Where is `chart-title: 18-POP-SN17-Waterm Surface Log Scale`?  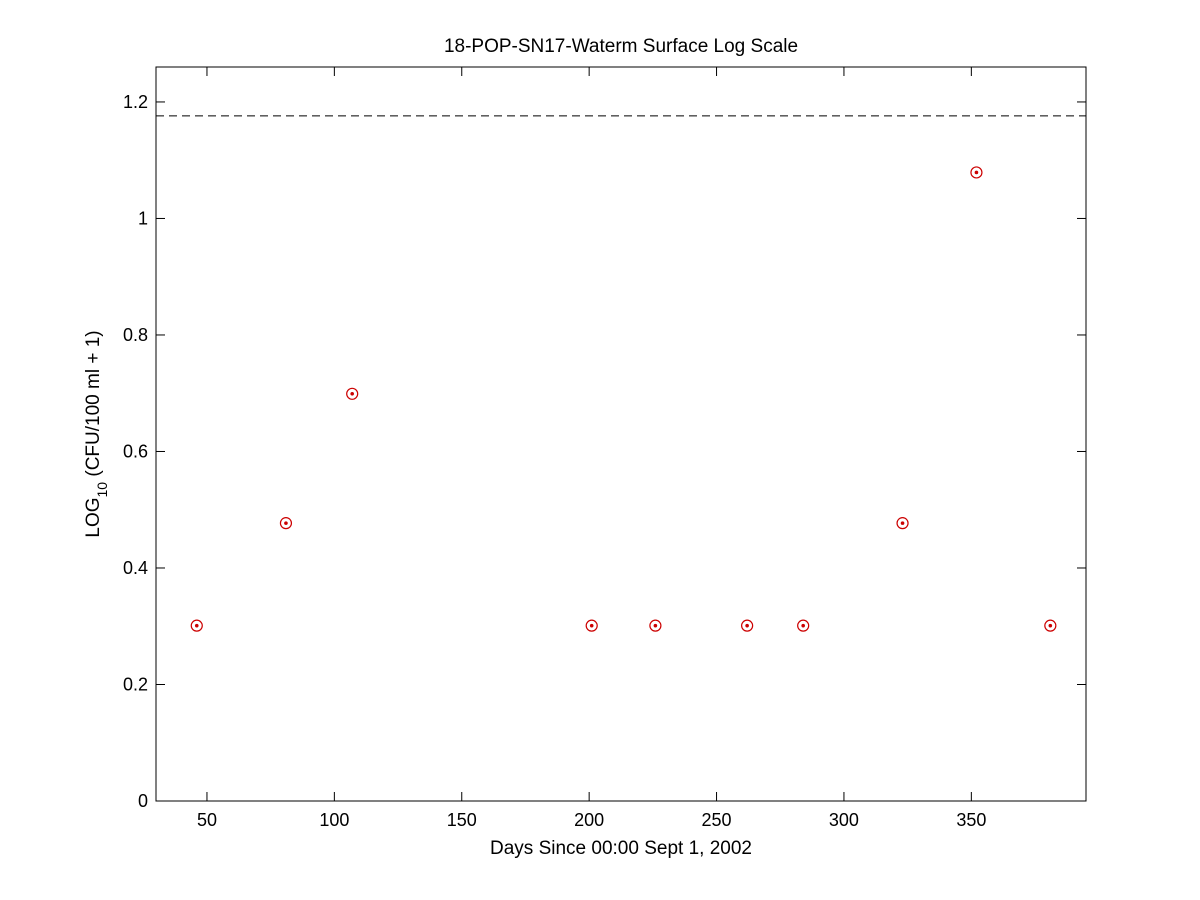 chart-title: 18-POP-SN17-Waterm Surface Log Scale is located at coordinates (621, 46).